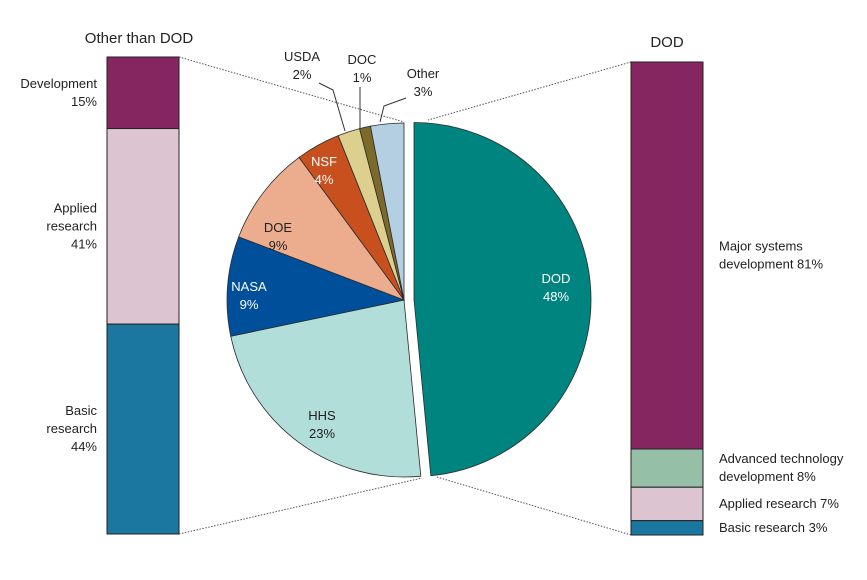 Image resolution: width=867 pixels, height=580 pixels. What do you see at coordinates (779, 503) in the screenshot?
I see `right-bar-label-applied-research: Applied research 7%` at bounding box center [779, 503].